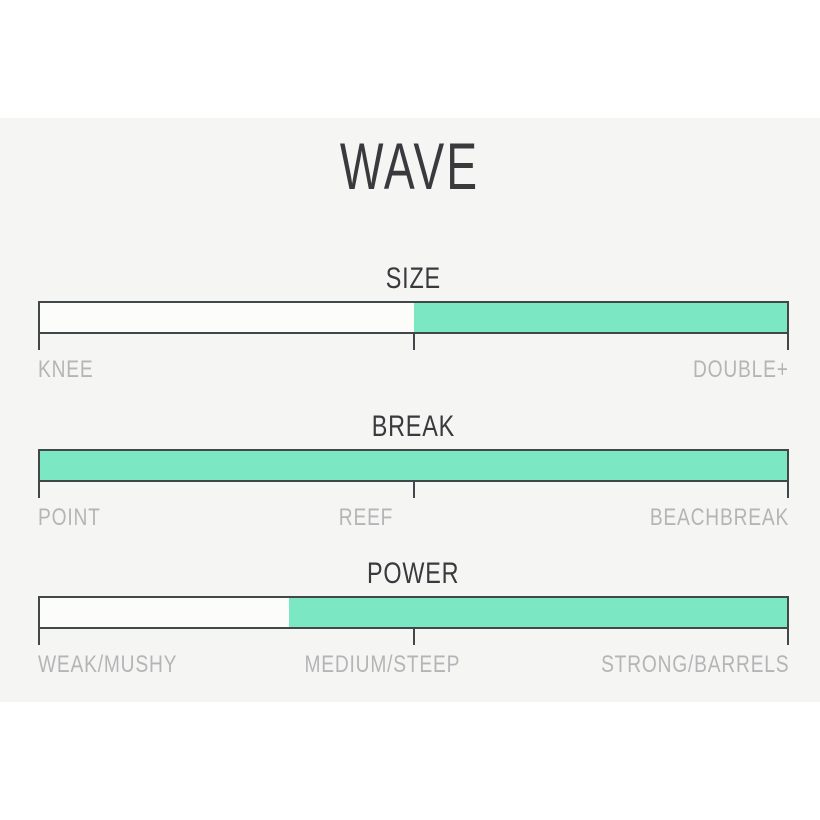 The height and width of the screenshot is (820, 820). I want to click on scale-labels: POINT REEF BEACHBREAK, so click(413, 518).